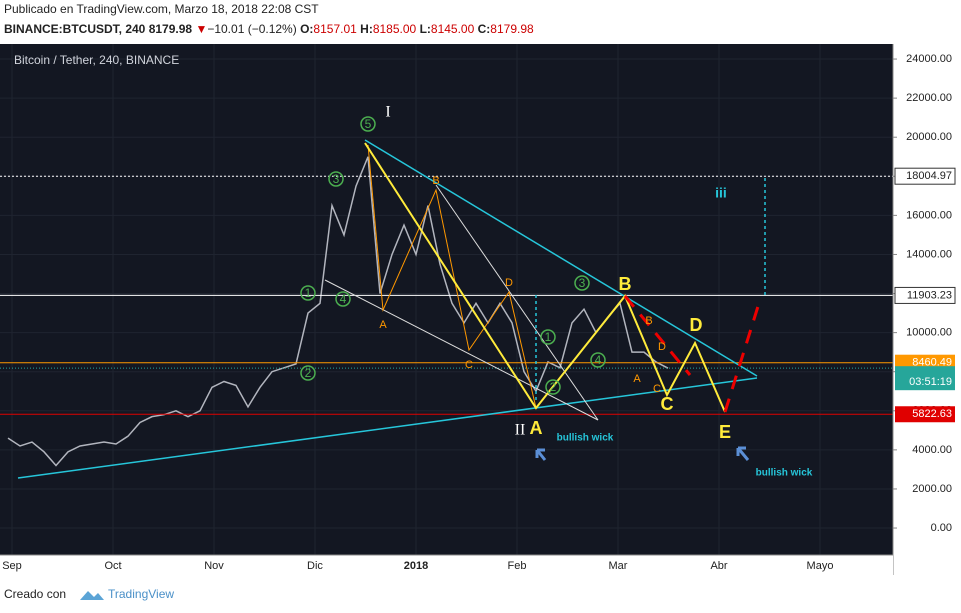 The height and width of the screenshot is (613, 961). Describe the element at coordinates (932, 450) in the screenshot. I see `y-tick-label: 4000.00` at that location.